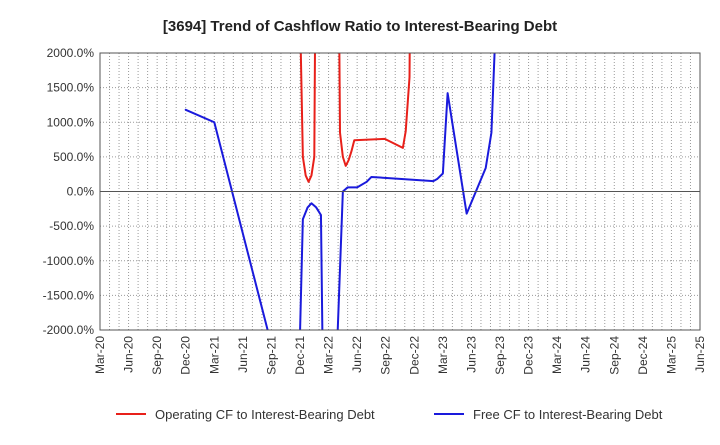 This screenshot has height=445, width=720. What do you see at coordinates (500, 355) in the screenshot?
I see `x-tick-label: Sep-23` at bounding box center [500, 355].